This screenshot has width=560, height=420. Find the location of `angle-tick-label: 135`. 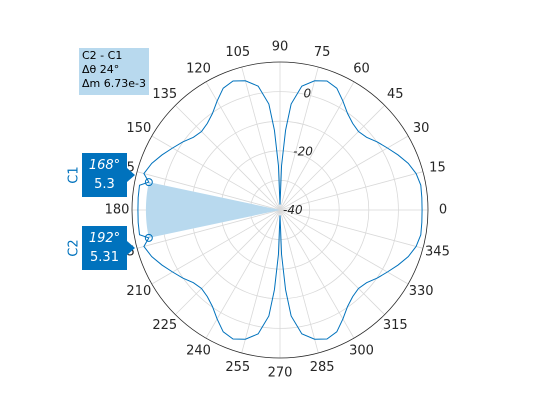

angle-tick-label: 135 is located at coordinates (164, 94).